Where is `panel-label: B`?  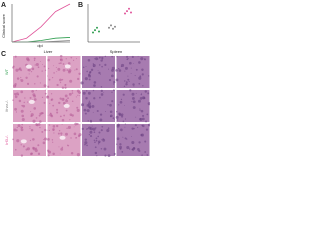
panel-label: B is located at coordinates (80, 5).